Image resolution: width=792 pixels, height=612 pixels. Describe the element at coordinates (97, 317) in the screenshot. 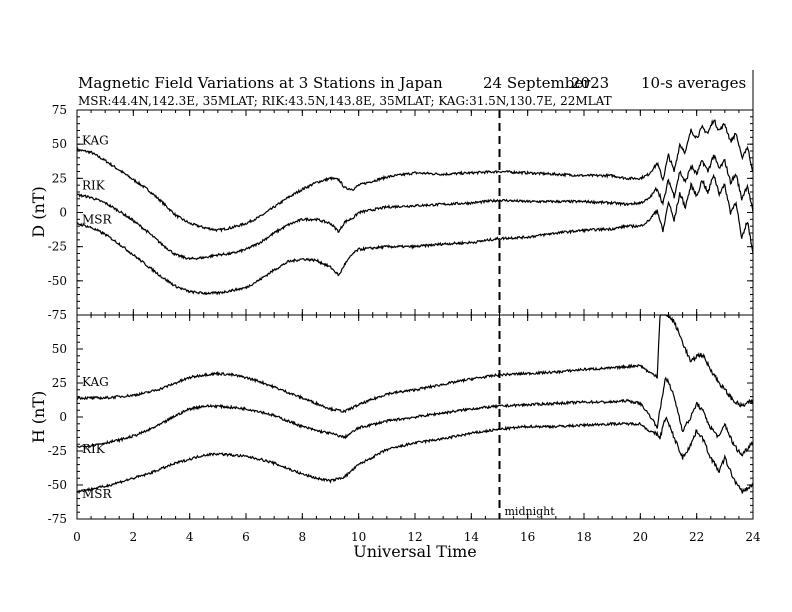

I see `station-labels: KAG RIK MSR KAG RIK MSR` at that location.